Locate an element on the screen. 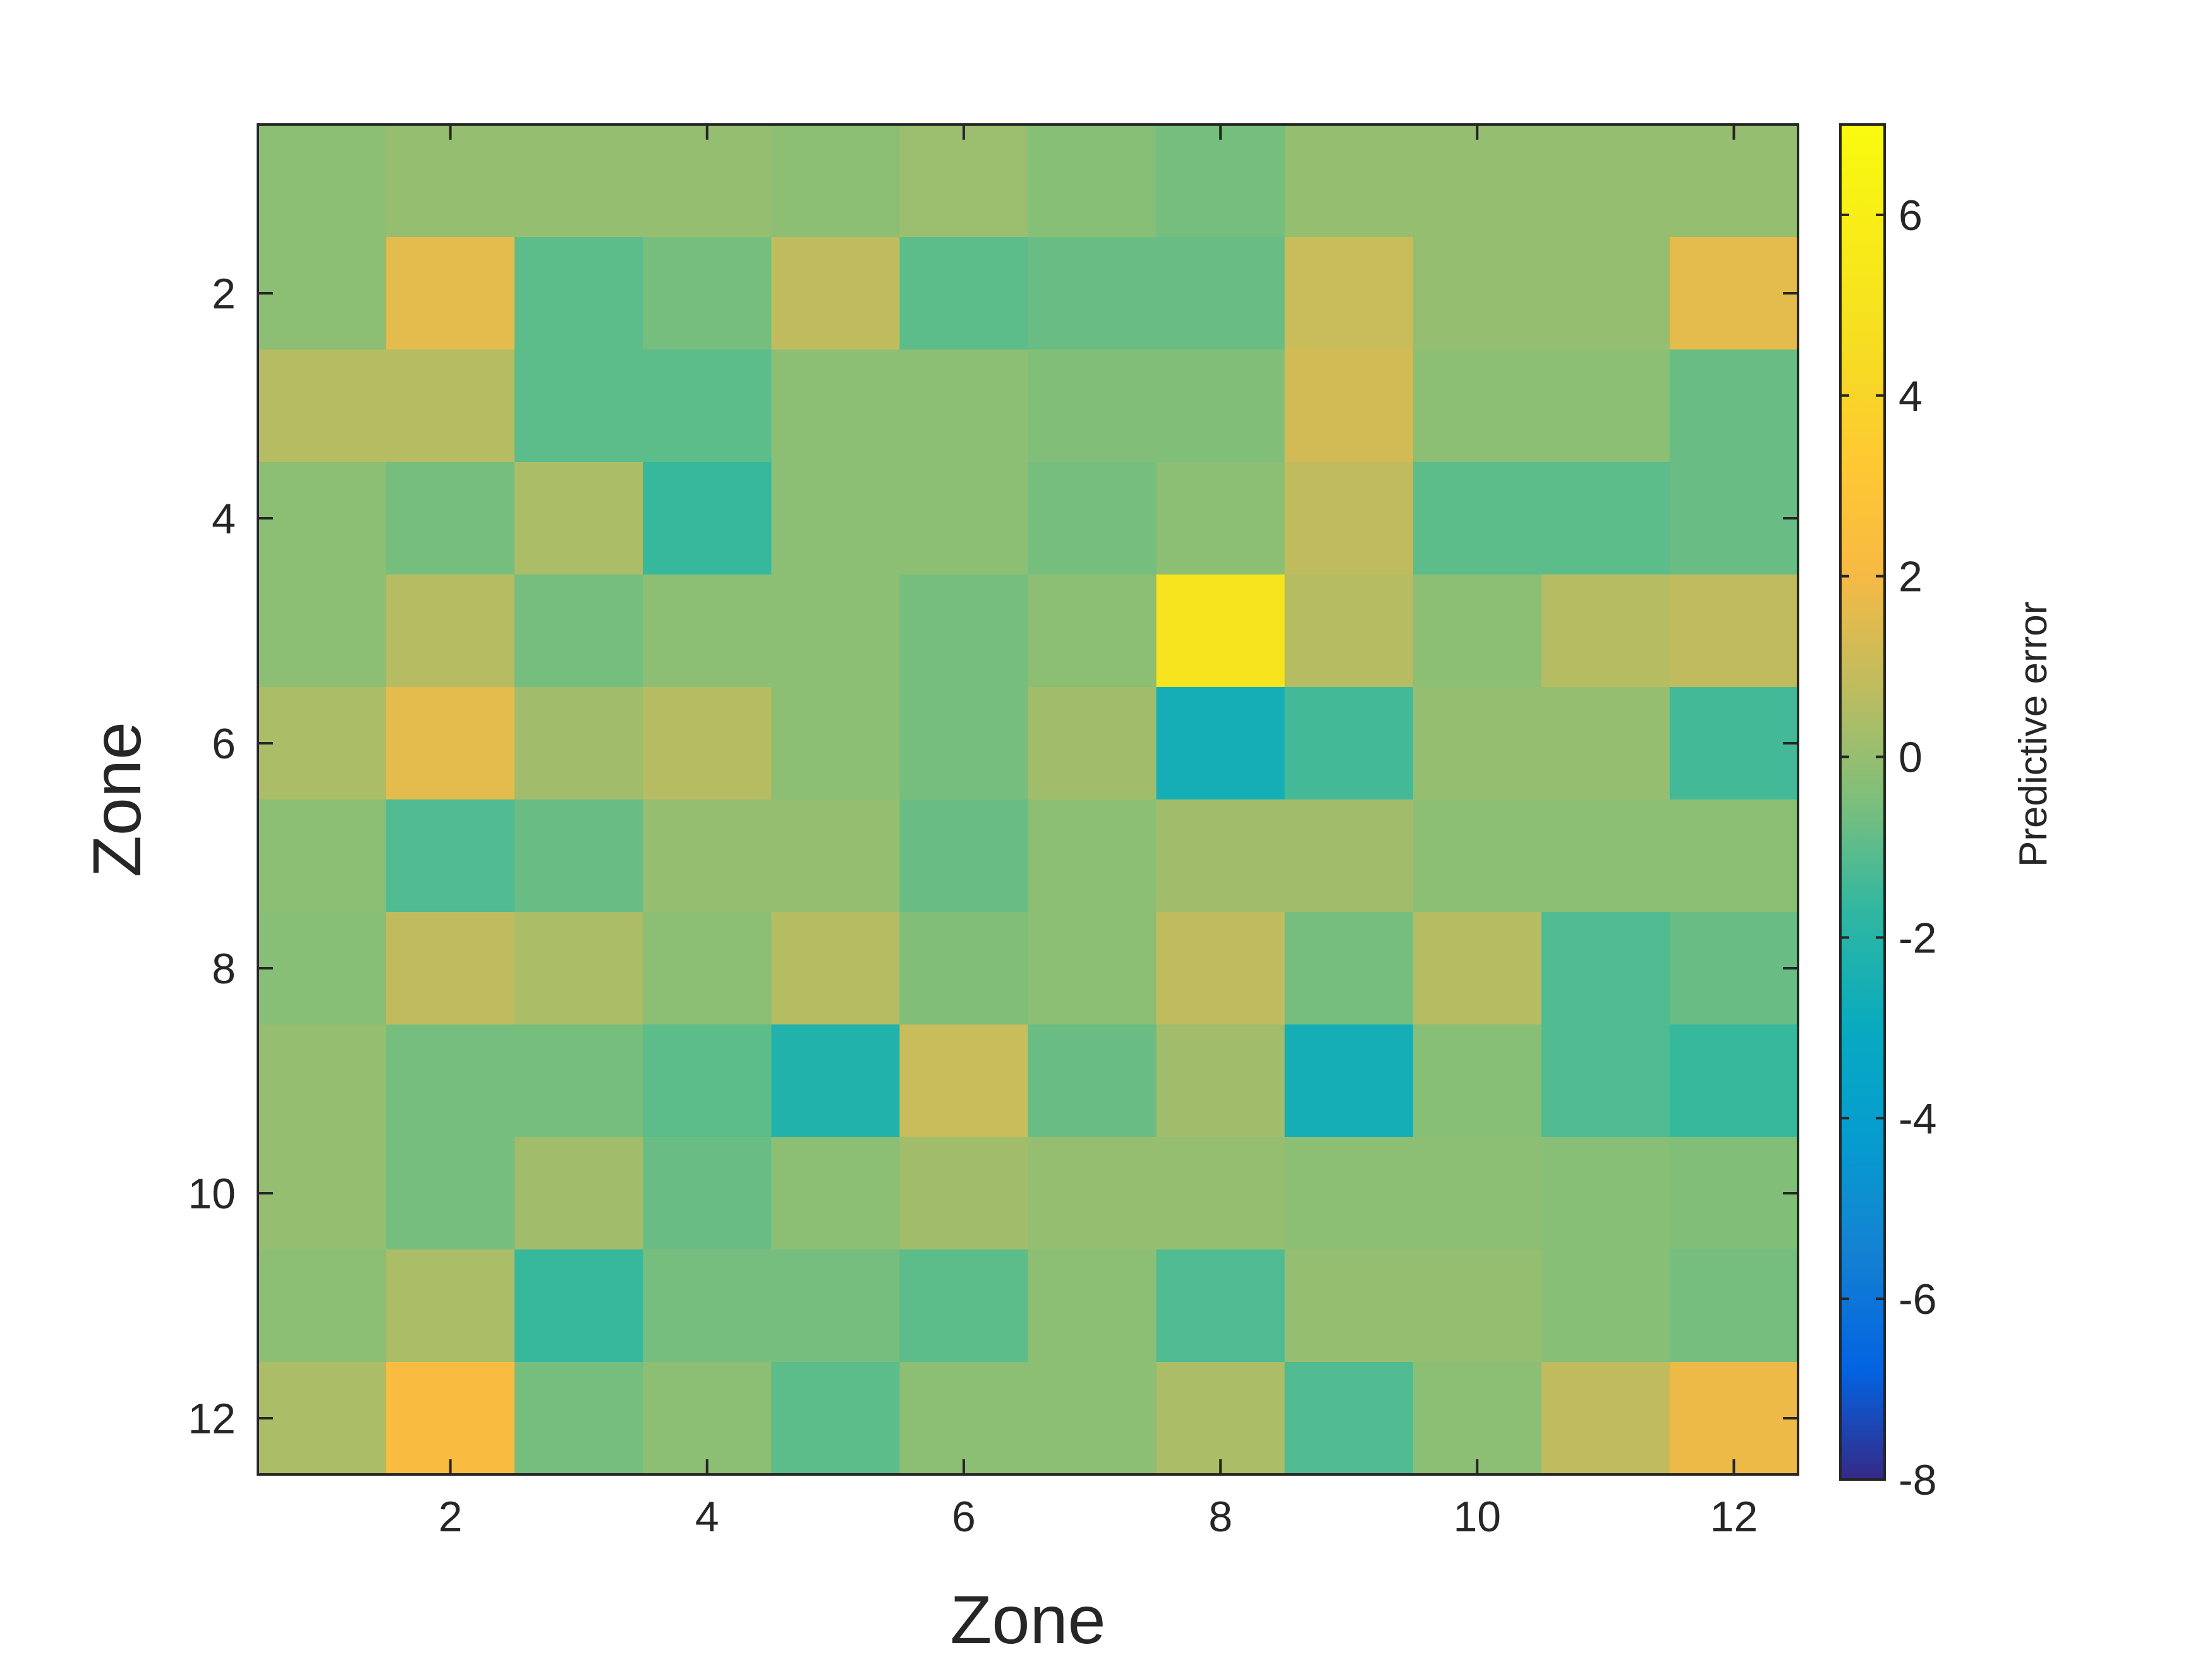 This screenshot has width=2212, height=1659. colorbar-tick-label: 4 is located at coordinates (1911, 396).